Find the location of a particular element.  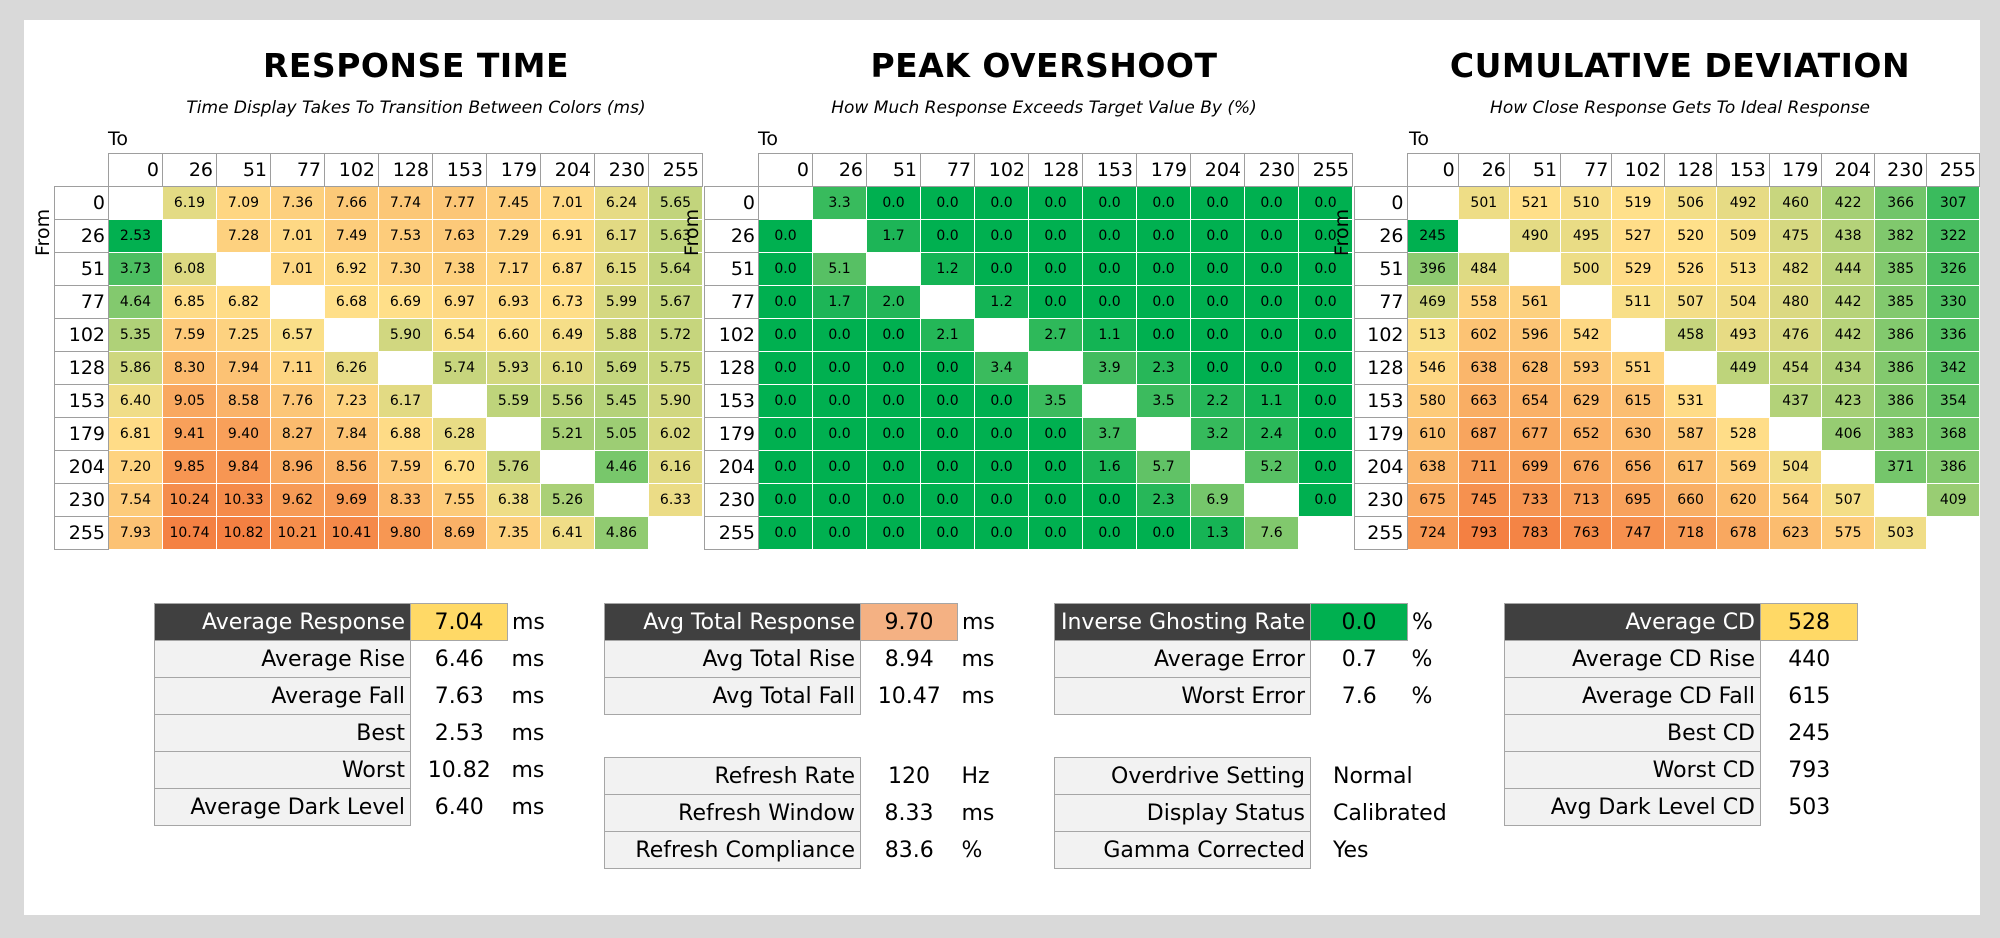

heatmap-cell: 7.45 is located at coordinates (513, 203).